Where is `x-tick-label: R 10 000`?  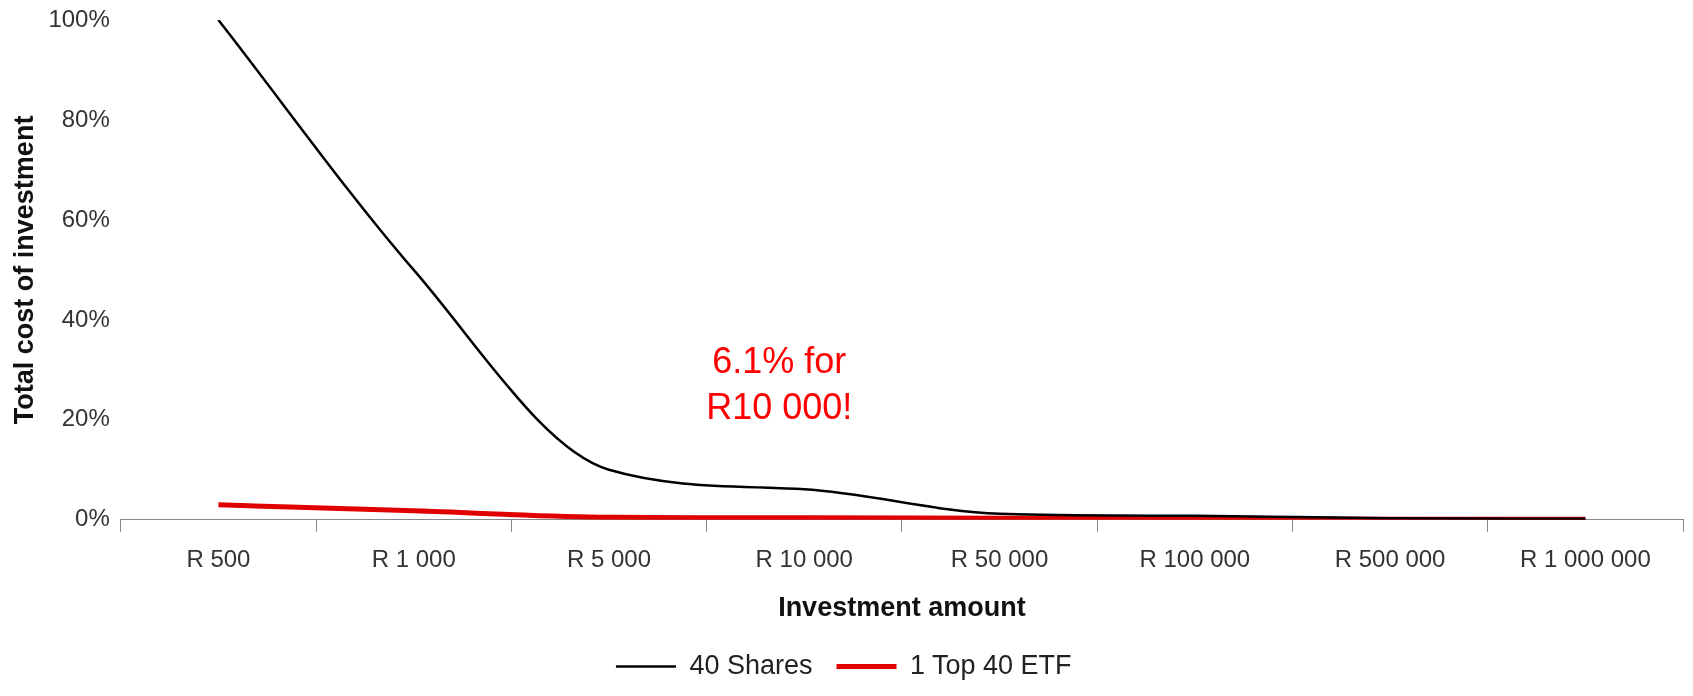 x-tick-label: R 10 000 is located at coordinates (804, 558).